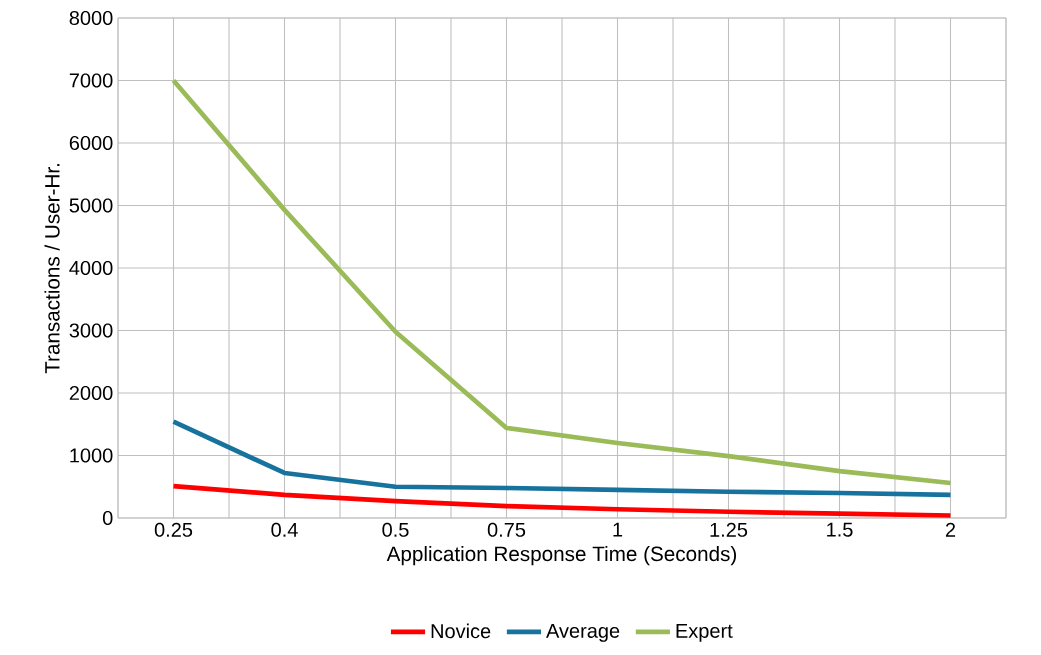 This screenshot has height=655, width=1041. Describe the element at coordinates (91, 268) in the screenshot. I see `y-tick-label: 4000` at that location.